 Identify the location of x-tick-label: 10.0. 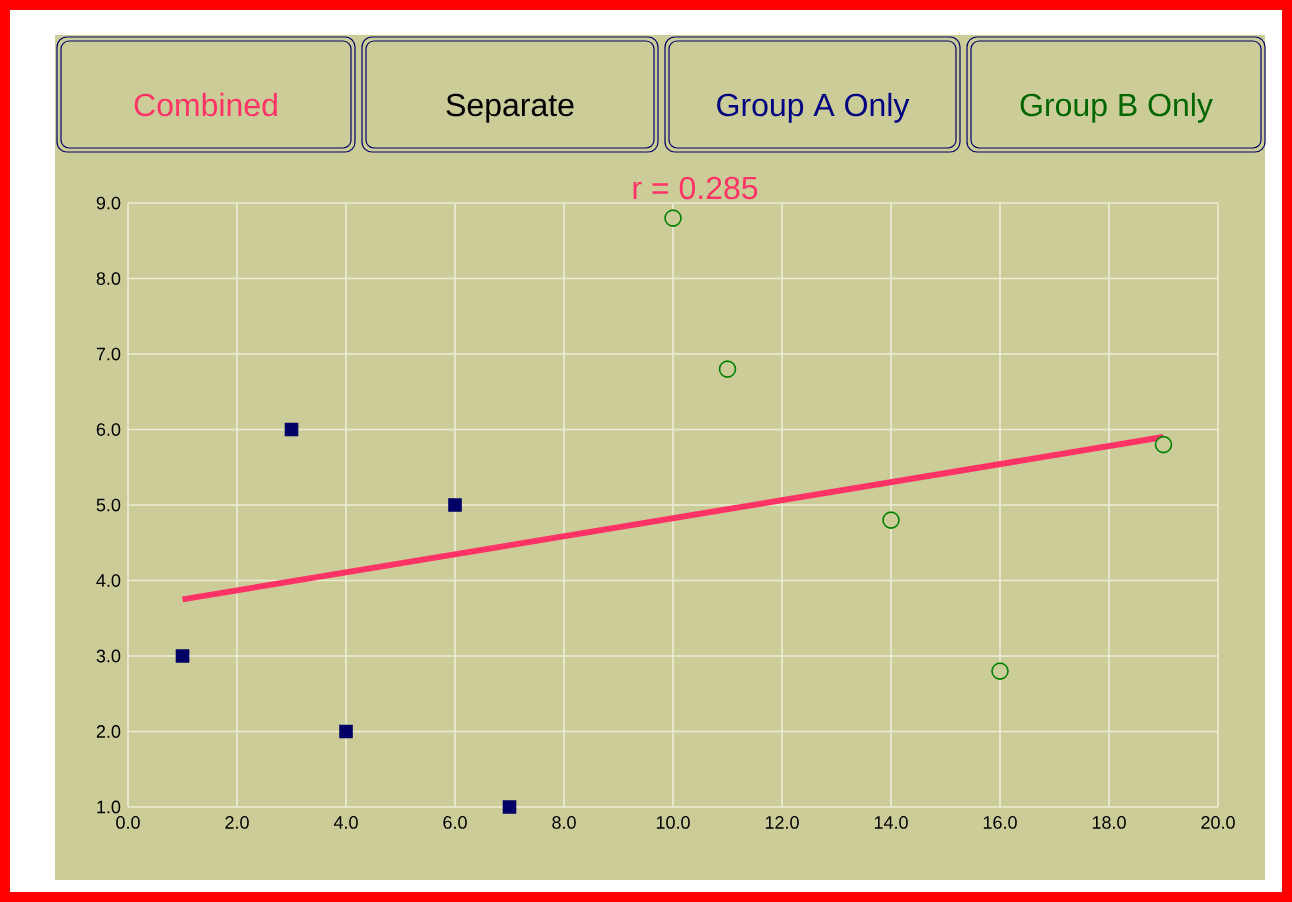
(673, 822).